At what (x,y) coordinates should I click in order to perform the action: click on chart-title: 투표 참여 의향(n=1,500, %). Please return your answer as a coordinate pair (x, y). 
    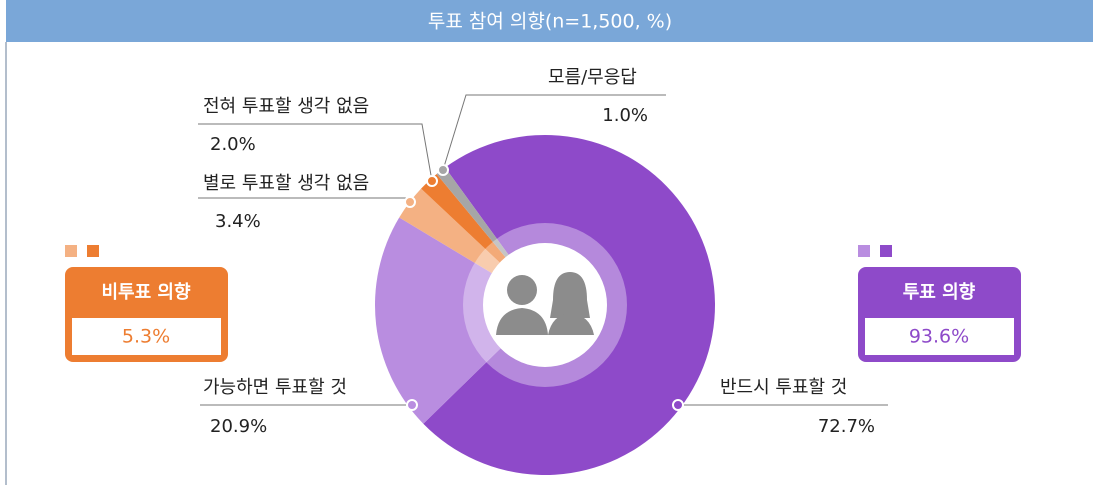
    Looking at the image, I should click on (550, 22).